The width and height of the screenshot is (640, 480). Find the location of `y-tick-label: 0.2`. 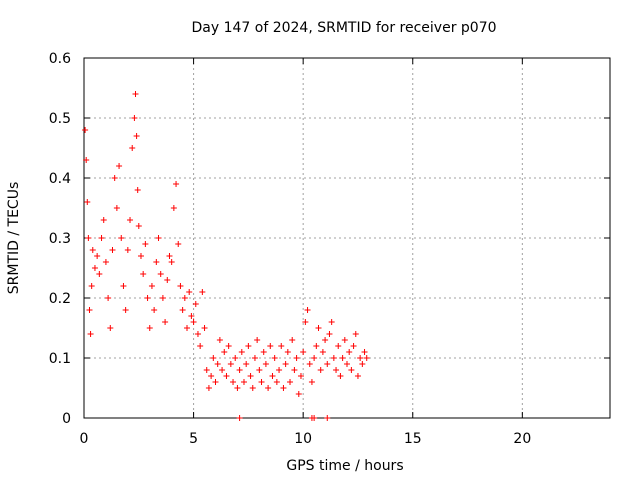

y-tick-label: 0.2 is located at coordinates (60, 299).